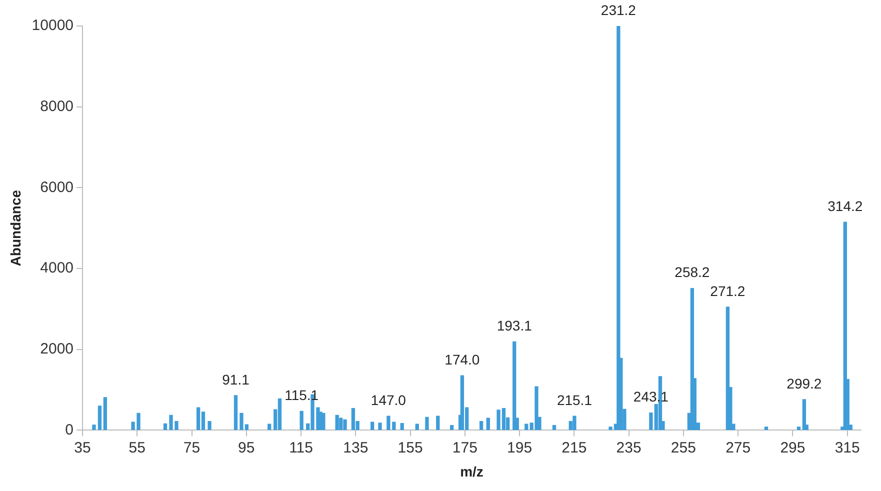 The height and width of the screenshot is (491, 881). I want to click on x-tick-label: 235, so click(629, 447).